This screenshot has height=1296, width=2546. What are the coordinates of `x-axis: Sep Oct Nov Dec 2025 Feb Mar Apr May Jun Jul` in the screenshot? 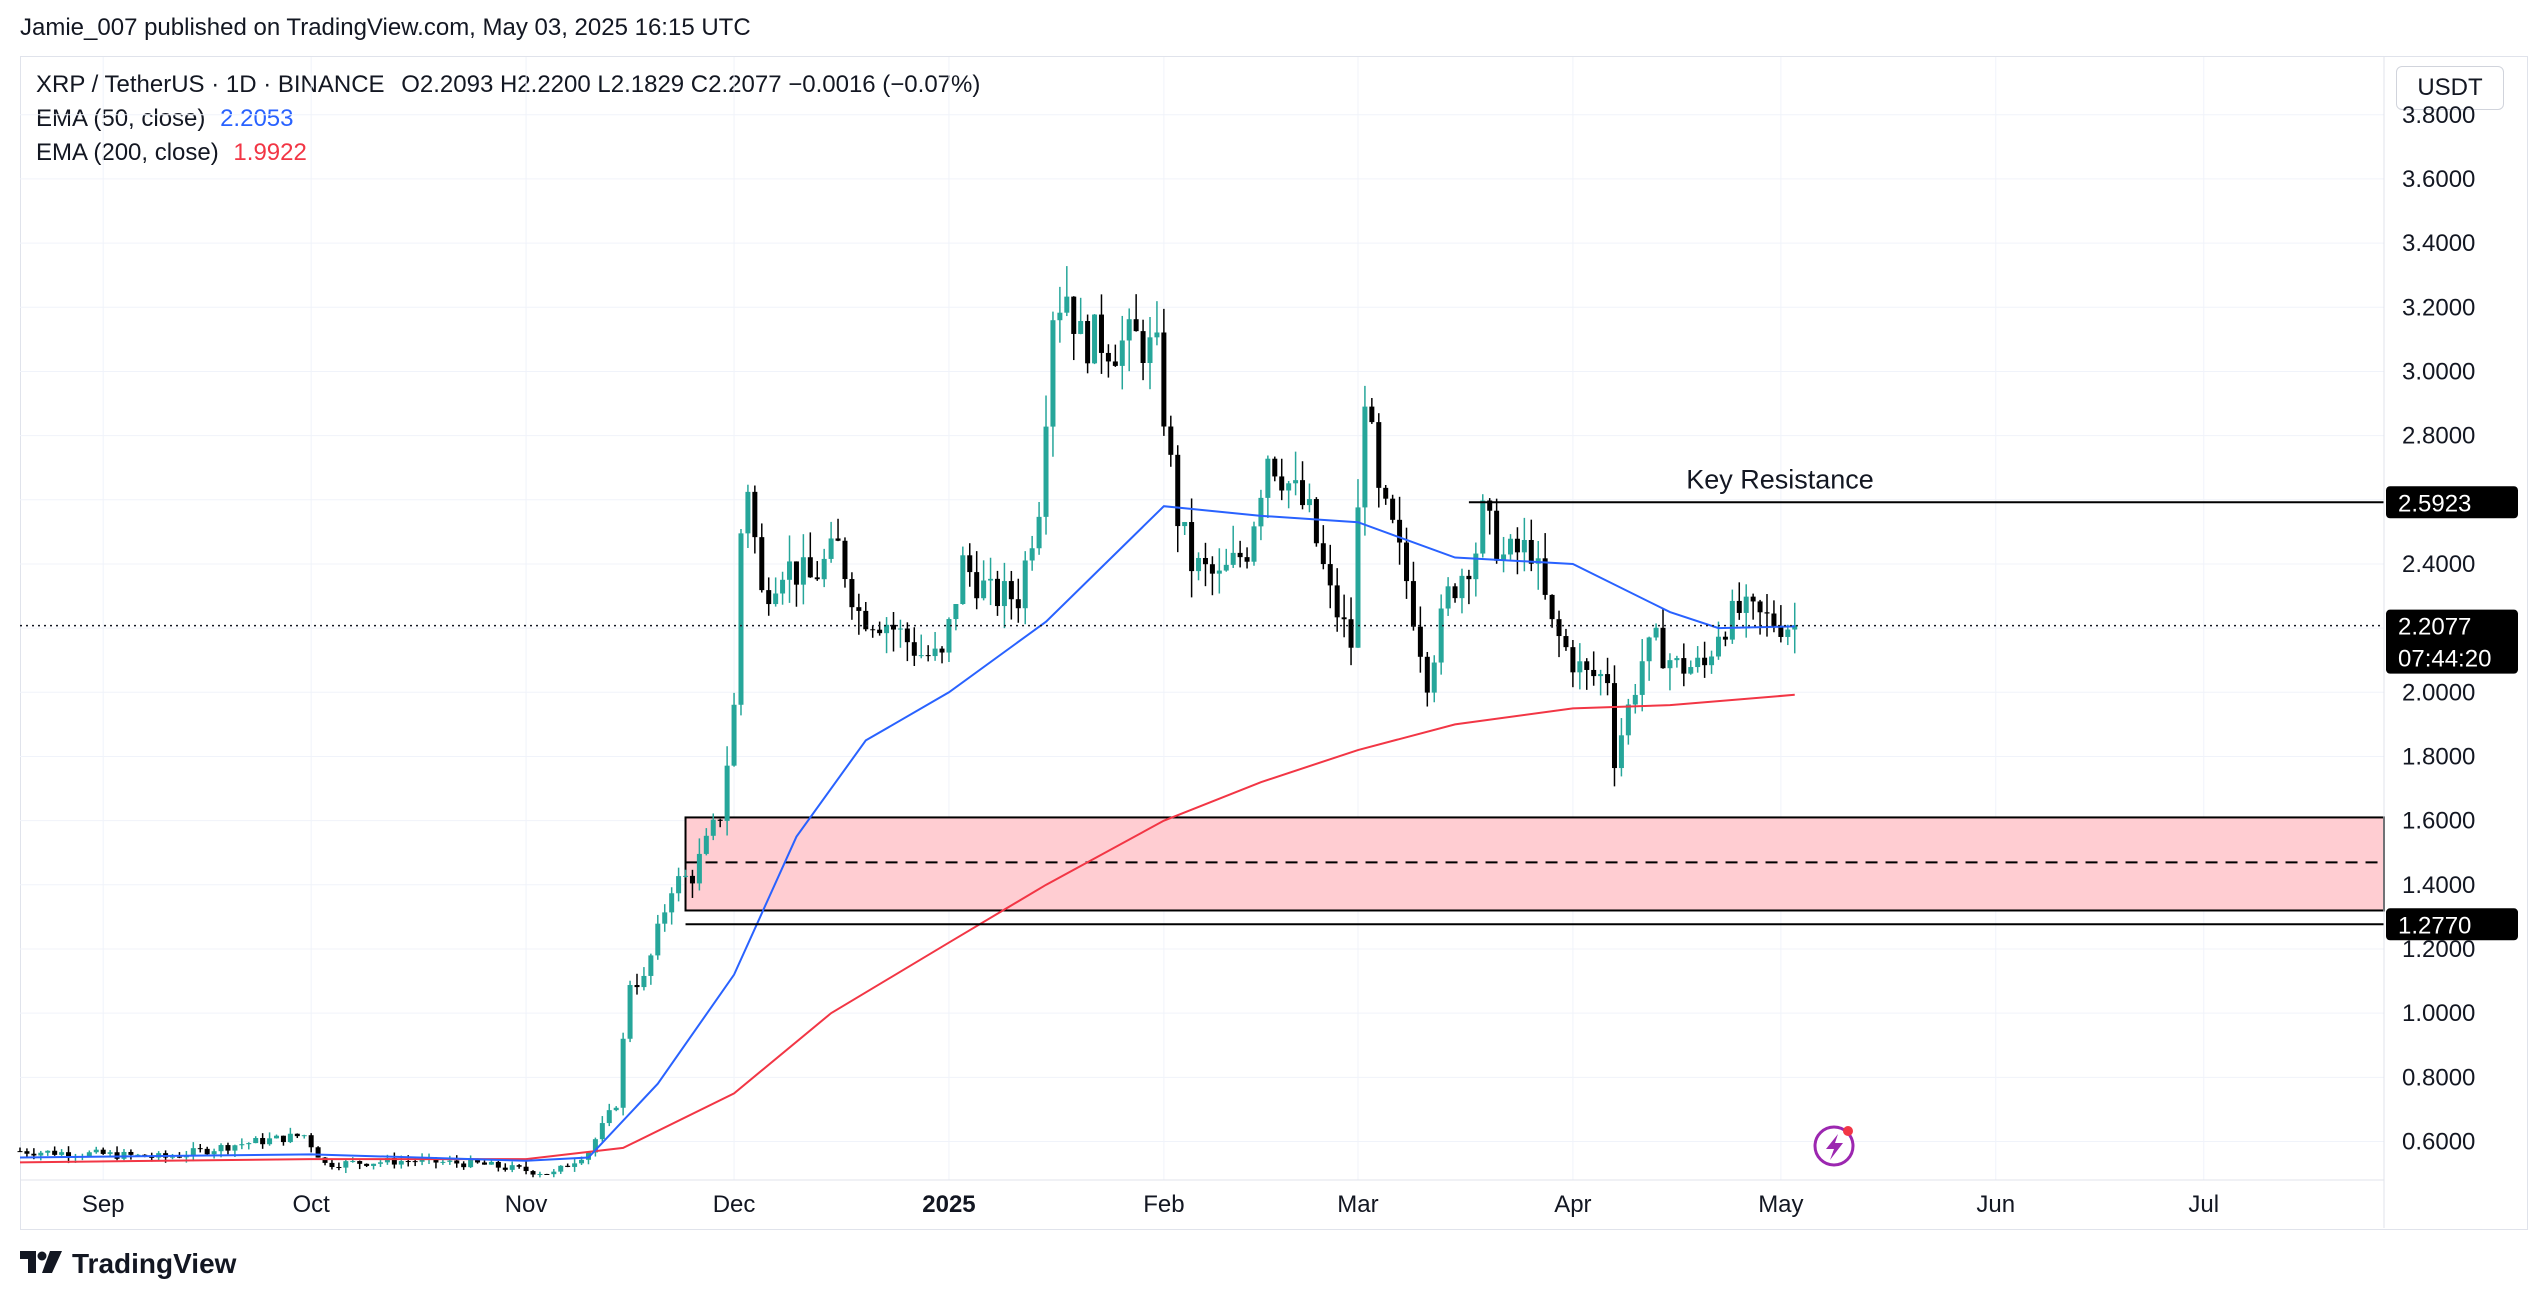 It's located at (1202, 1198).